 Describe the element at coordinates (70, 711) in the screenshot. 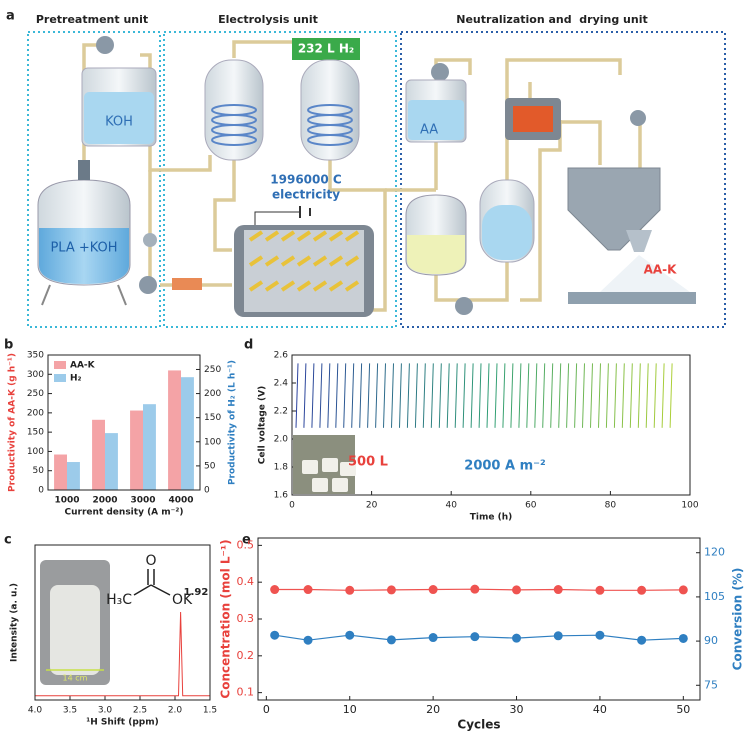

I see `x-tick-label: 3.5` at that location.